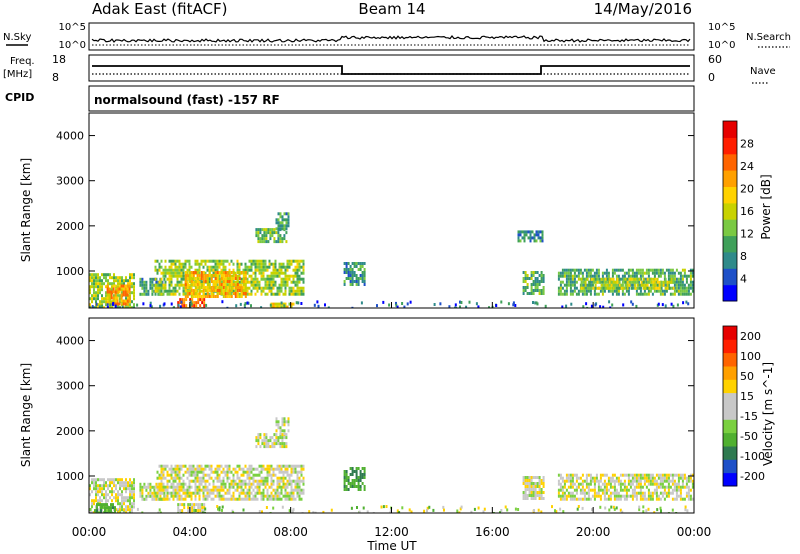 The height and width of the screenshot is (554, 800). What do you see at coordinates (59, 59) in the screenshot?
I see `freq-tick-high: 18` at bounding box center [59, 59].